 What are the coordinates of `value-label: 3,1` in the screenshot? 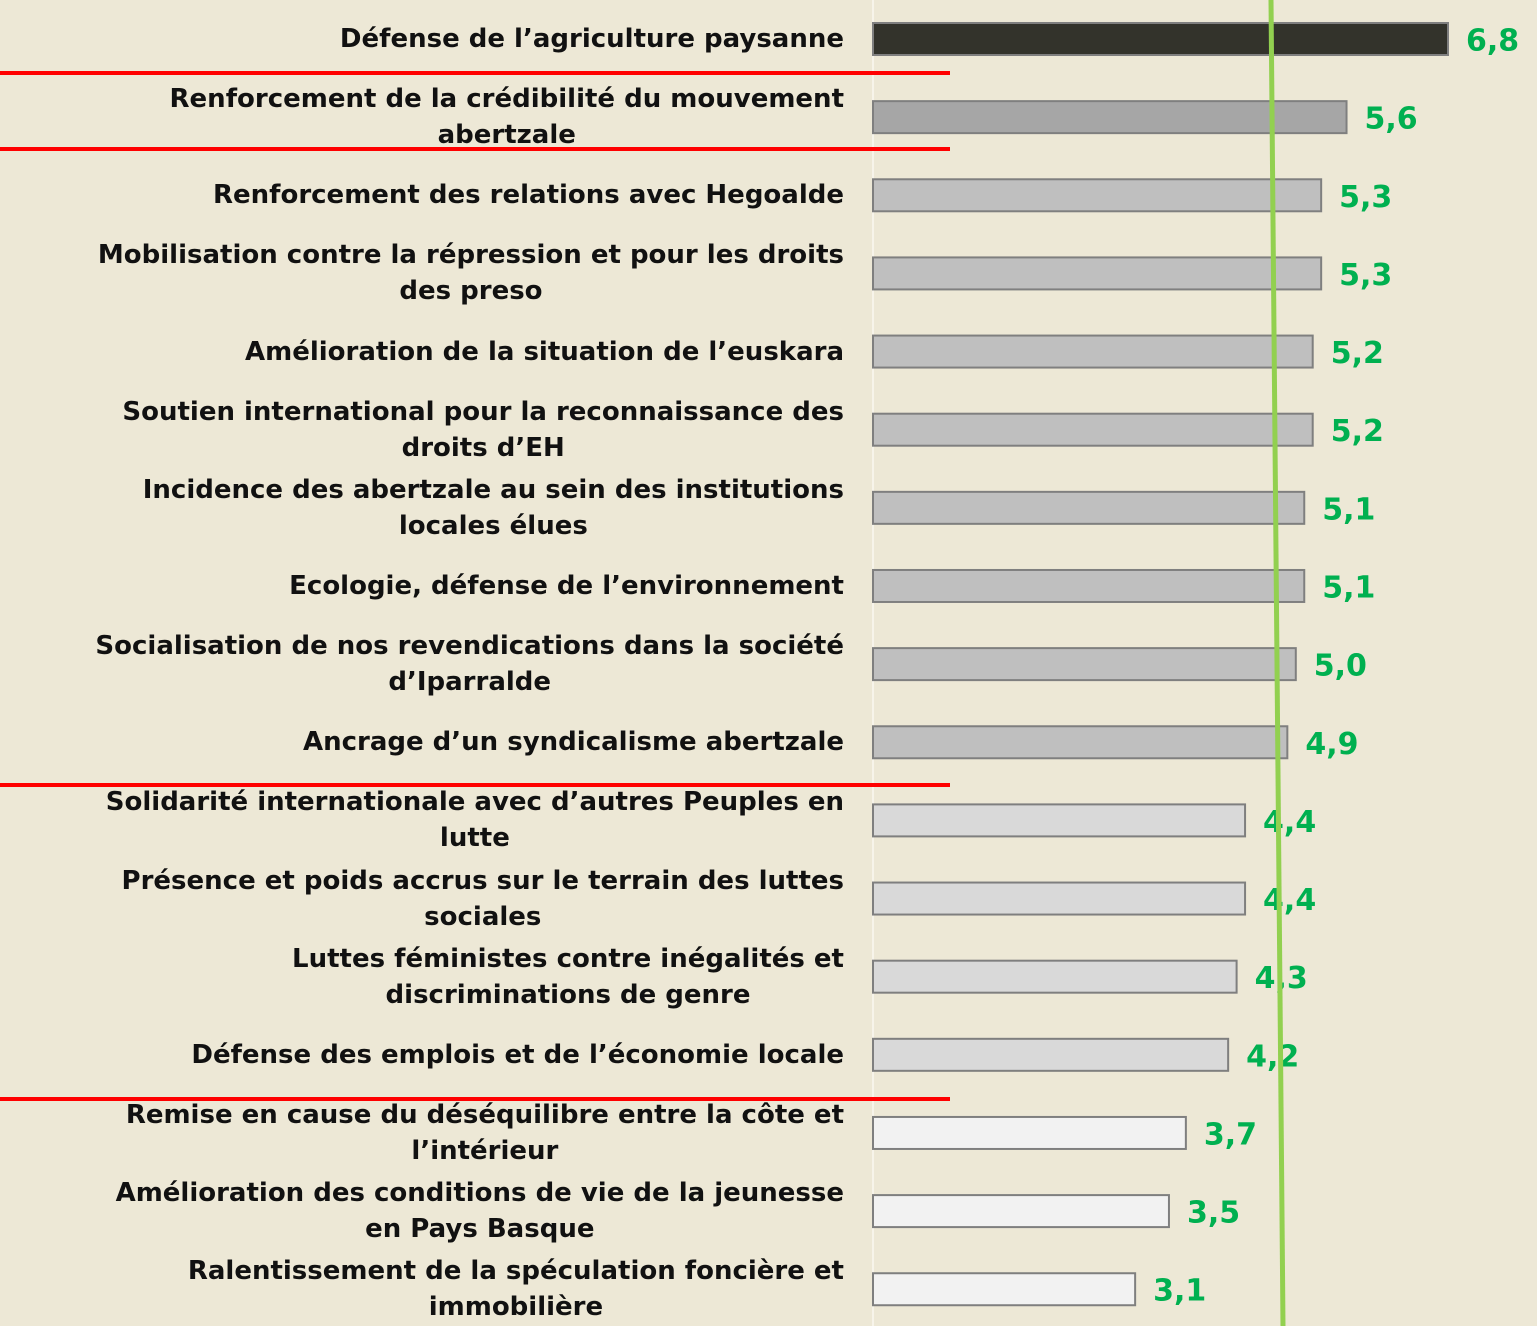 It's located at (1179, 1291).